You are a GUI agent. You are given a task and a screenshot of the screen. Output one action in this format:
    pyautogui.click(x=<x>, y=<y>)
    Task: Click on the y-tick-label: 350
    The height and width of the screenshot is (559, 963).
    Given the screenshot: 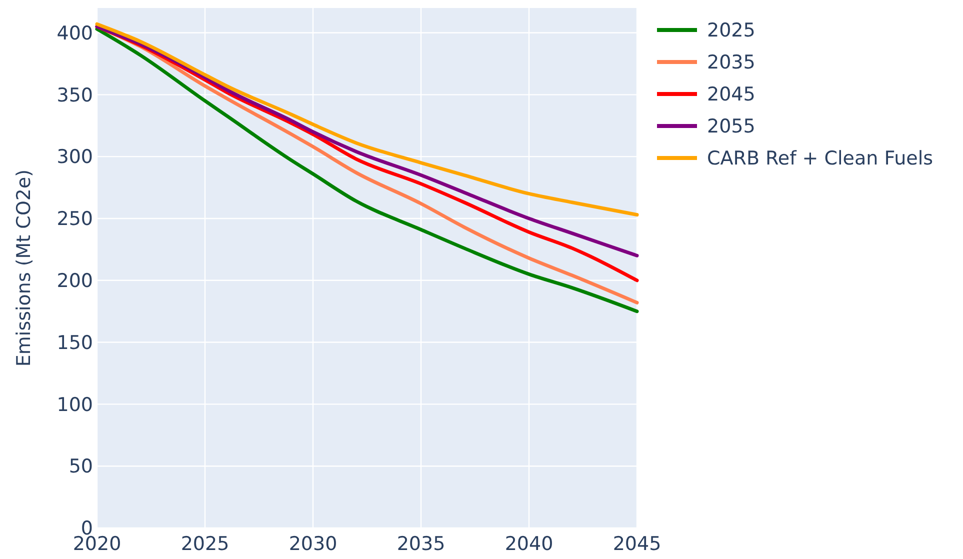 What is the action you would take?
    pyautogui.click(x=74, y=95)
    